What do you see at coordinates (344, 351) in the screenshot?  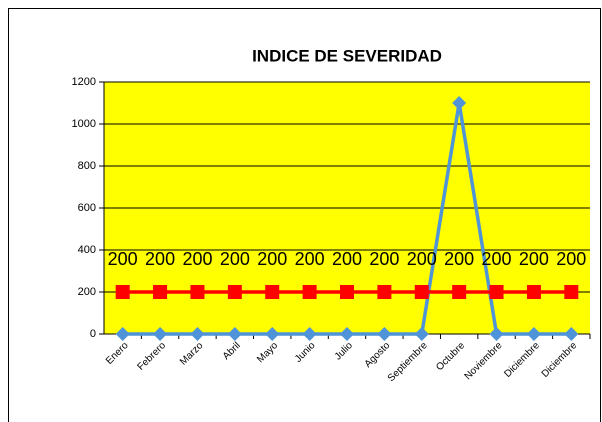 I see `x-tick-label: Julio` at bounding box center [344, 351].